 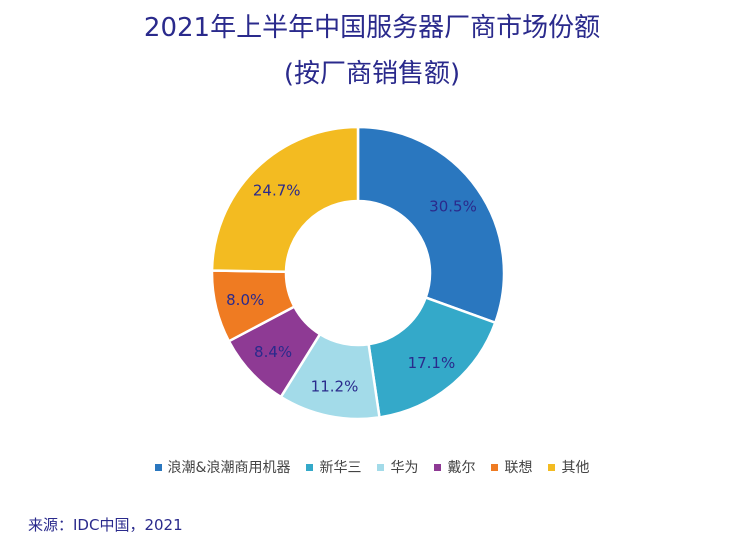 What do you see at coordinates (372, 467) in the screenshot?
I see `chart-legend: 浪潮&浪潮商用机器 新华三 华为 戴尔 联想 其他` at bounding box center [372, 467].